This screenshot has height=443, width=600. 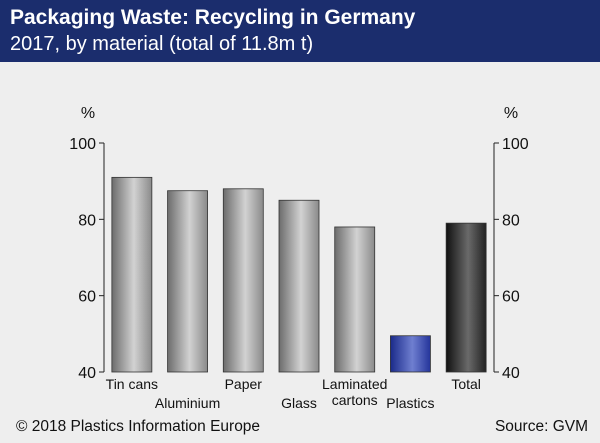 What do you see at coordinates (511, 373) in the screenshot?
I see `y-tick-label-right: 40` at bounding box center [511, 373].